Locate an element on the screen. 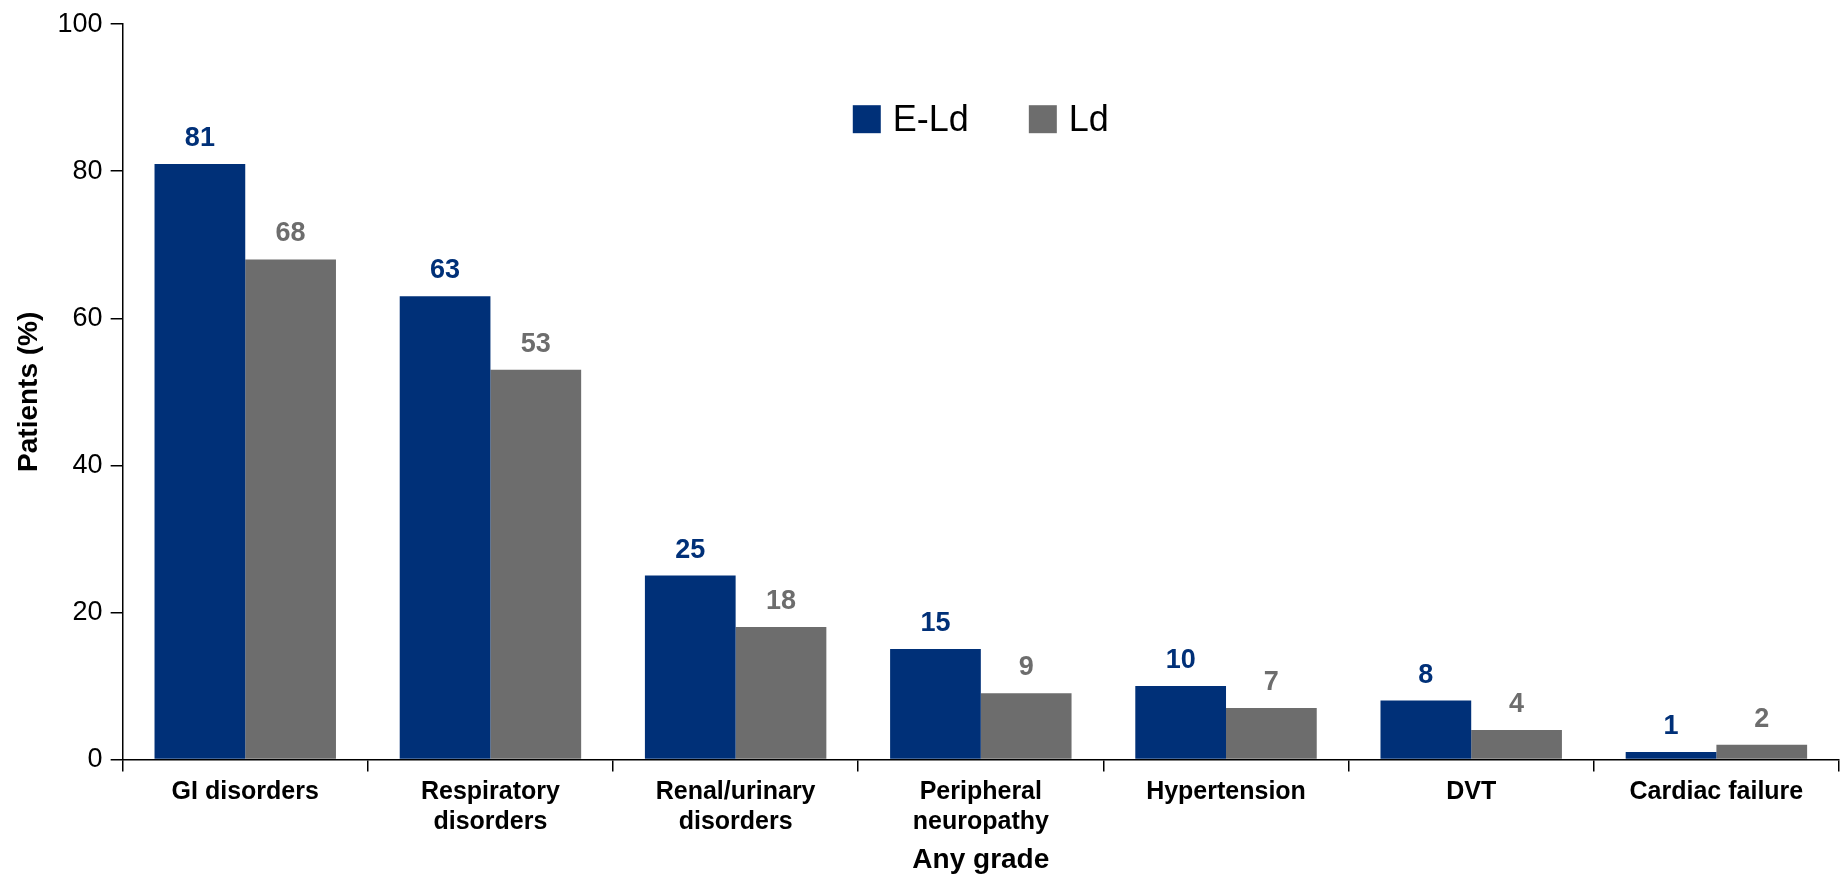  x-tick-label: Renal/urinary disorders is located at coordinates (735, 805).